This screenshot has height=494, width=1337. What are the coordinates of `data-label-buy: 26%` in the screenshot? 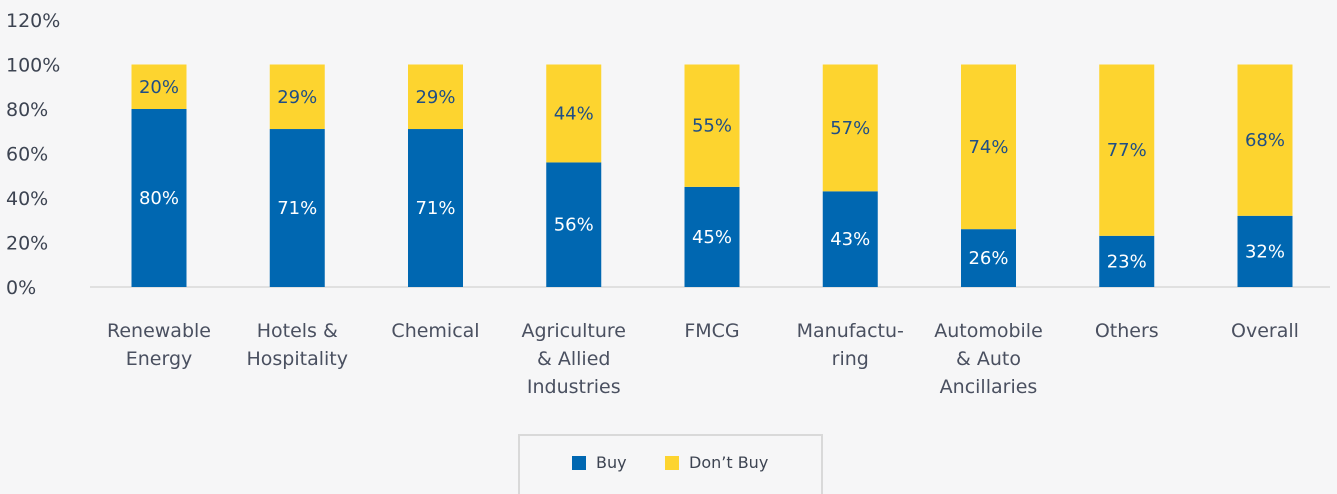 It's located at (988, 258).